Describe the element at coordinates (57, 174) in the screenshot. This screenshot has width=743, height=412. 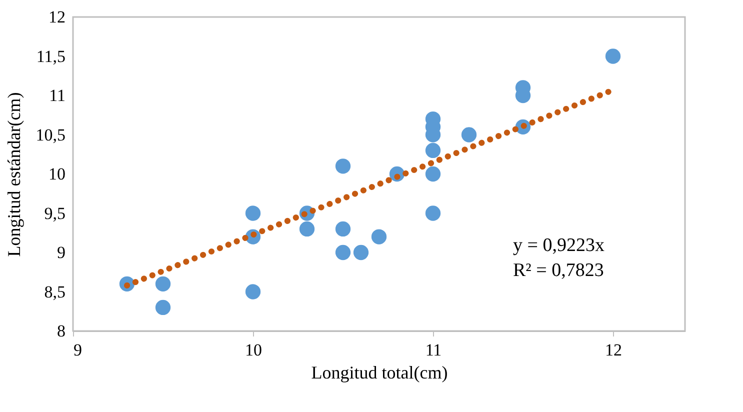
I see `y-tick-label: 10` at that location.